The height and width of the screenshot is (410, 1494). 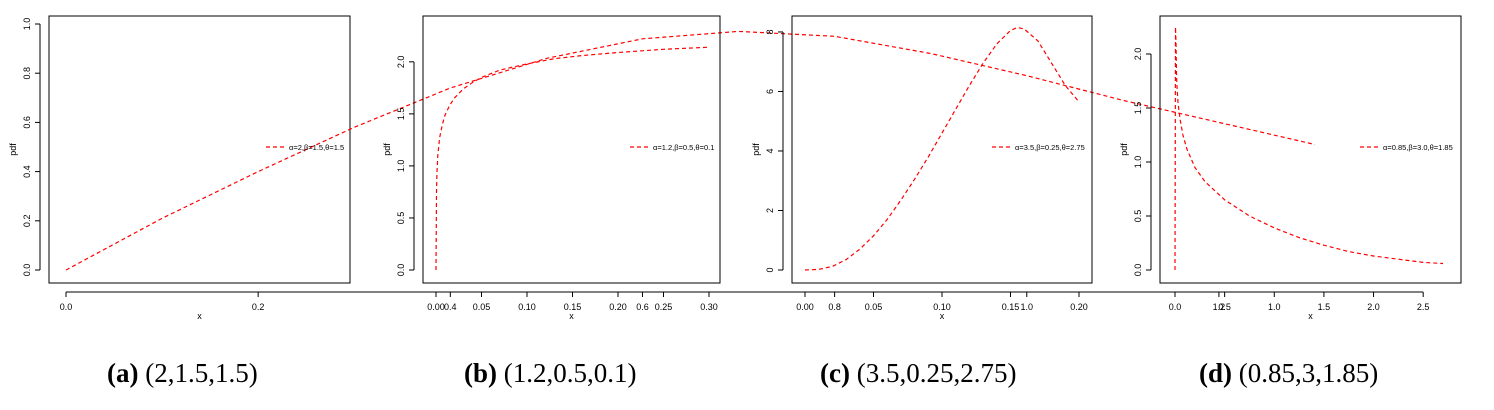 What do you see at coordinates (1373, 307) in the screenshot?
I see `x-tick-label: 2.0` at bounding box center [1373, 307].